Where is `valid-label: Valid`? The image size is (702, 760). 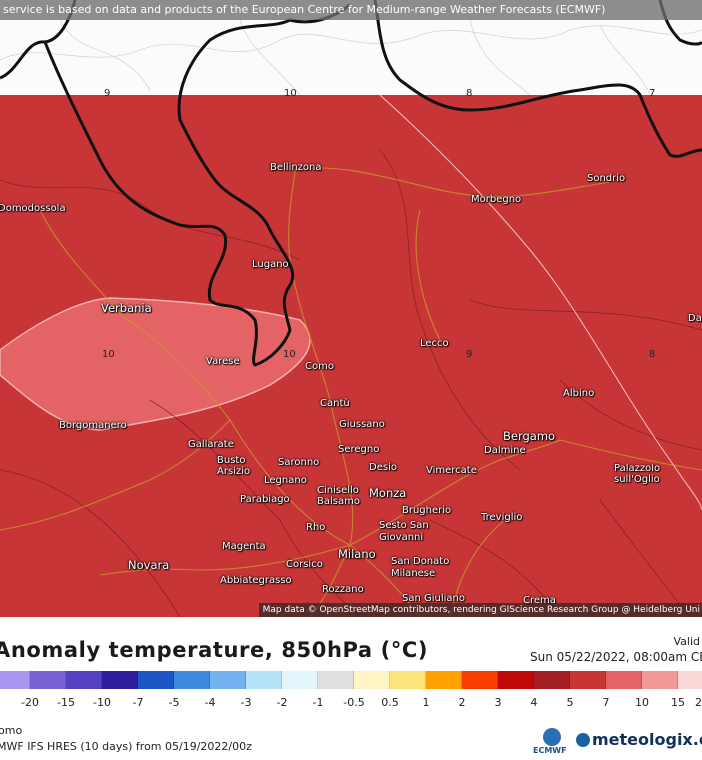 valid-label: Valid is located at coordinates (686, 641).